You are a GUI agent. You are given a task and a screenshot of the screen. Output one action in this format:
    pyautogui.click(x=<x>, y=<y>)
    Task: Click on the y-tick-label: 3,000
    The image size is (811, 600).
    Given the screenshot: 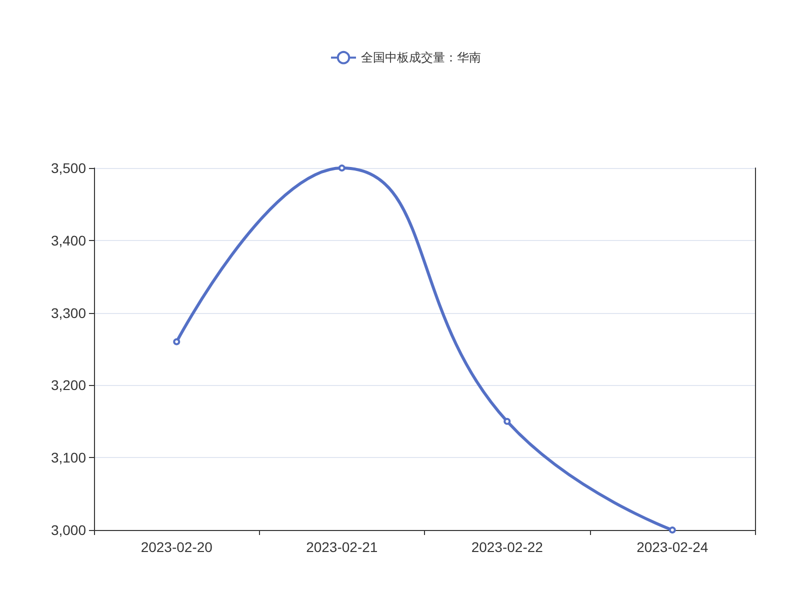 What is the action you would take?
    pyautogui.click(x=68, y=530)
    